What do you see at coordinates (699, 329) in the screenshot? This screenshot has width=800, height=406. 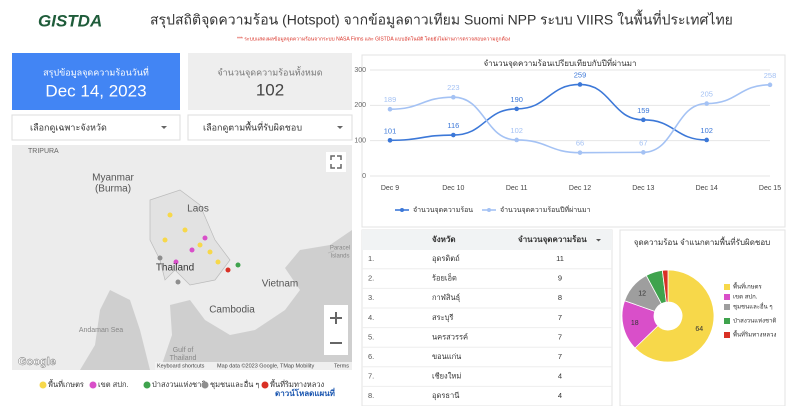 I see `slice-label: 64` at bounding box center [699, 329].